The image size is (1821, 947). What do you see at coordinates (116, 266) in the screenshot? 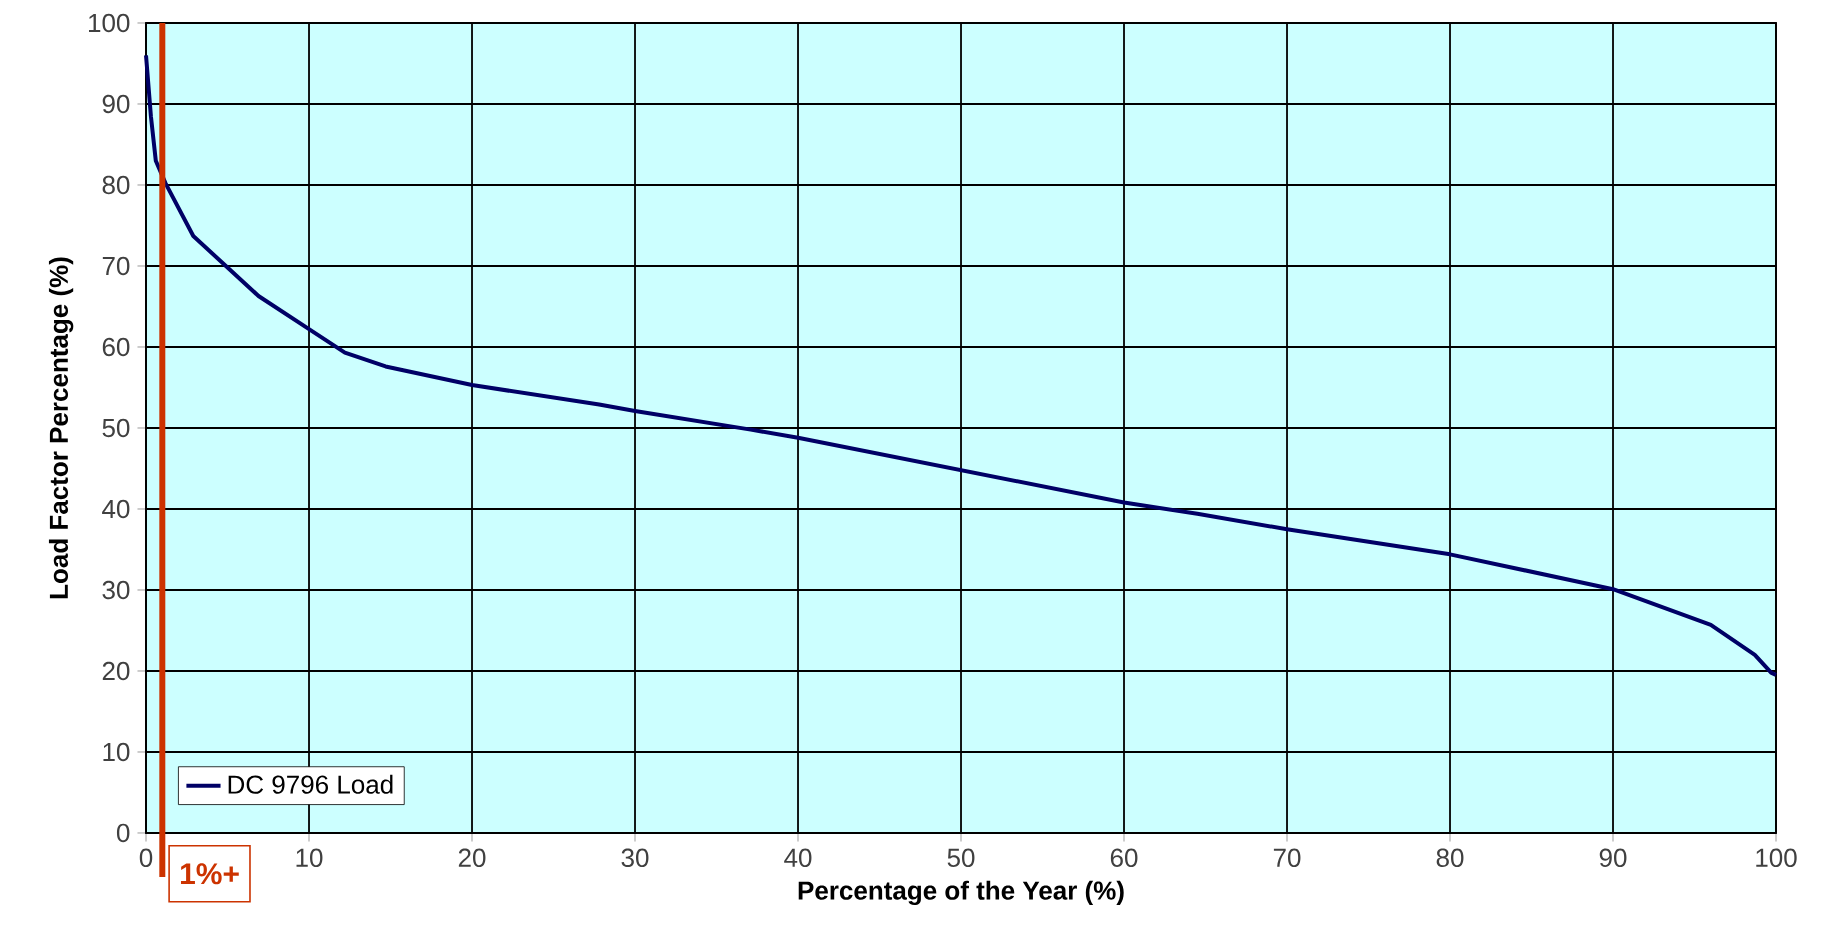
I see `y-tick-label: 70` at bounding box center [116, 266].